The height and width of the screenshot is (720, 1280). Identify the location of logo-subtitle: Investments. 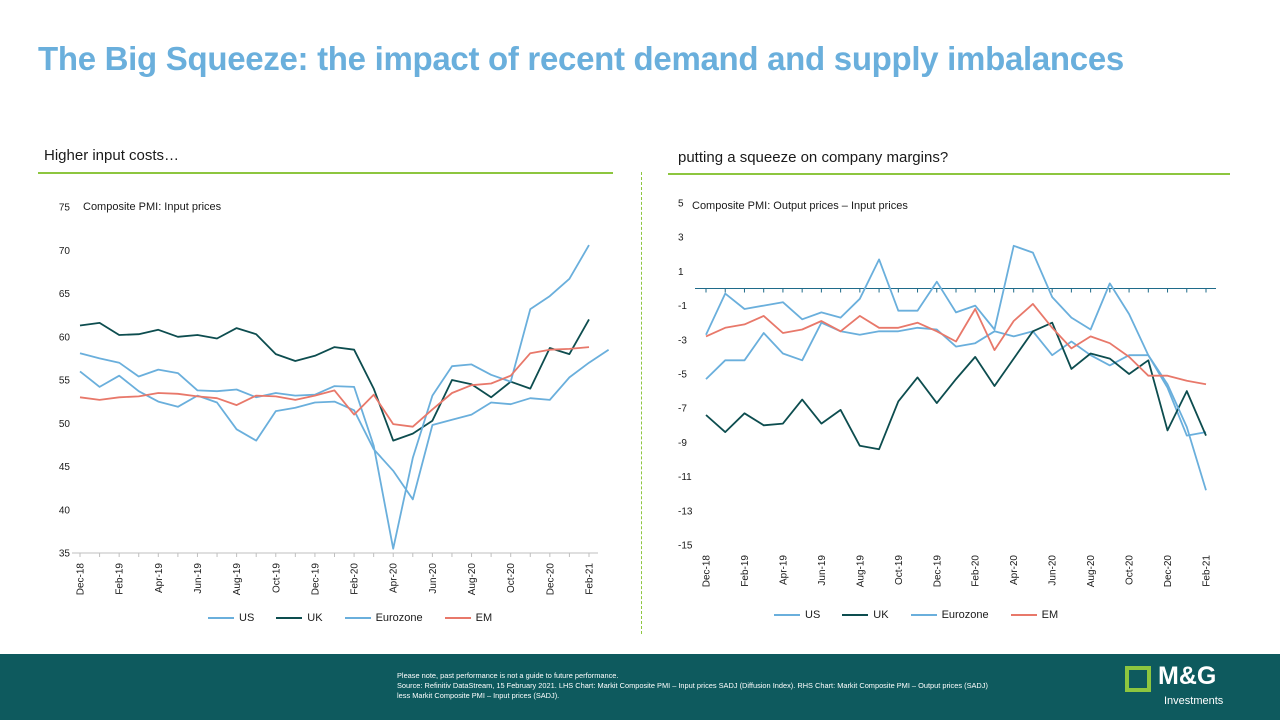
(1194, 701).